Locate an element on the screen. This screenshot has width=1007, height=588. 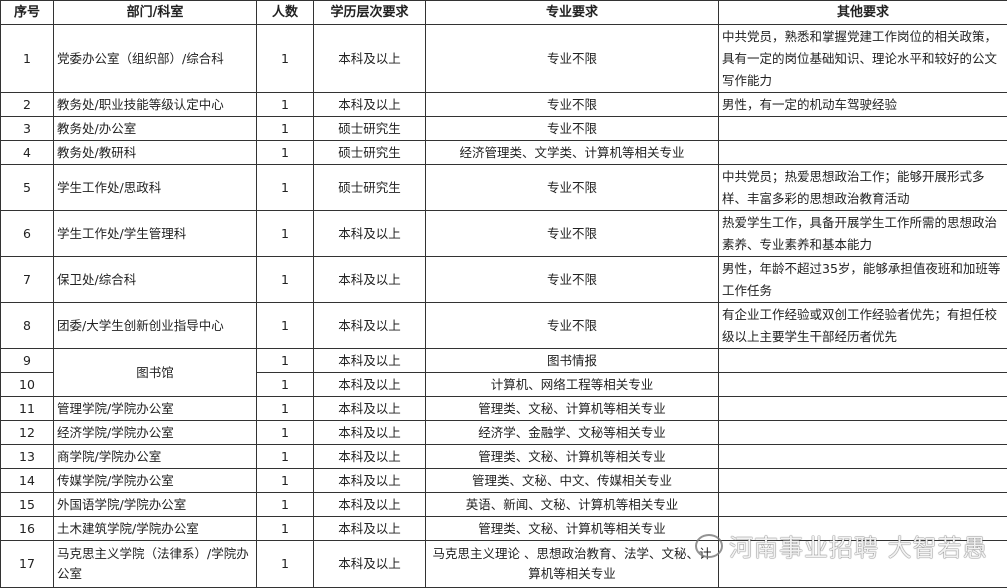
dept-cell: 商学院/学院办公室 is located at coordinates (155, 457).